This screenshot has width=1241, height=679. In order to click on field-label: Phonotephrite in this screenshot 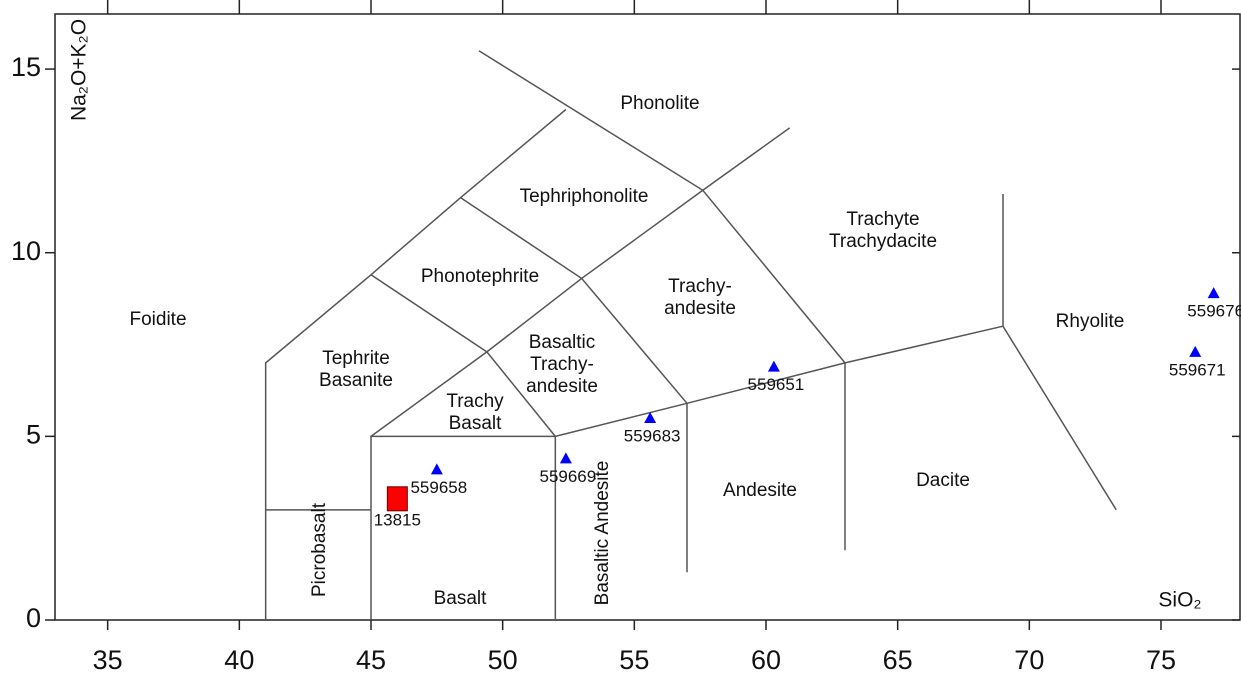, I will do `click(480, 276)`.